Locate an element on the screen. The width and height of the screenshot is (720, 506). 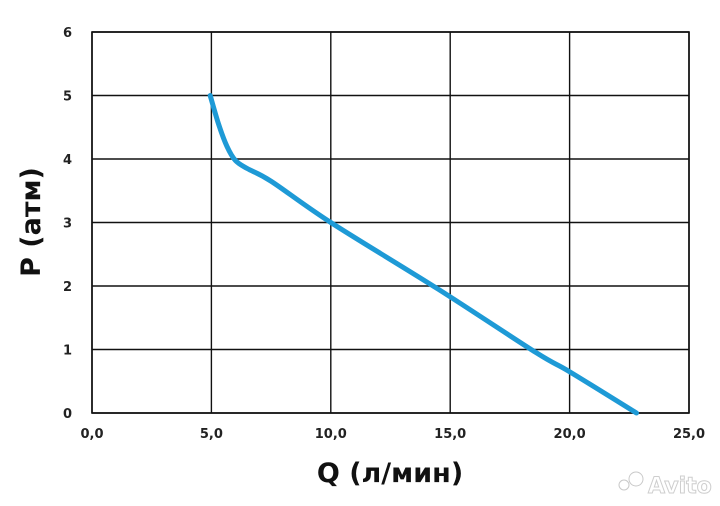
y-axis-label: P (атм) is located at coordinates (31, 222).